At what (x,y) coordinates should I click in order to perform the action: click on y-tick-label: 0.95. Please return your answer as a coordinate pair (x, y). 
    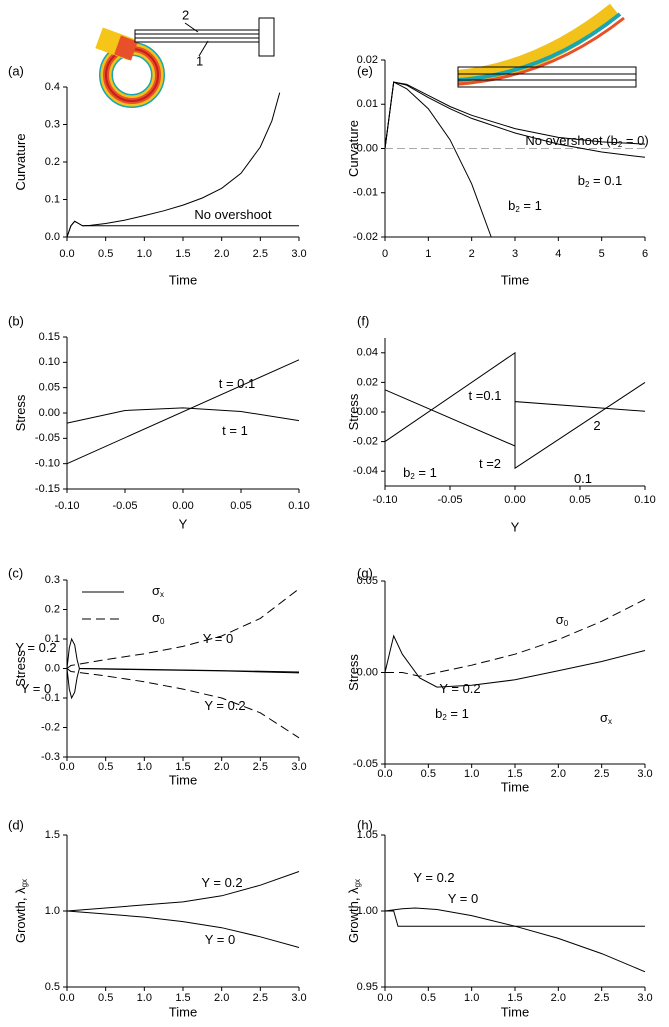
    Looking at the image, I should click on (367, 987).